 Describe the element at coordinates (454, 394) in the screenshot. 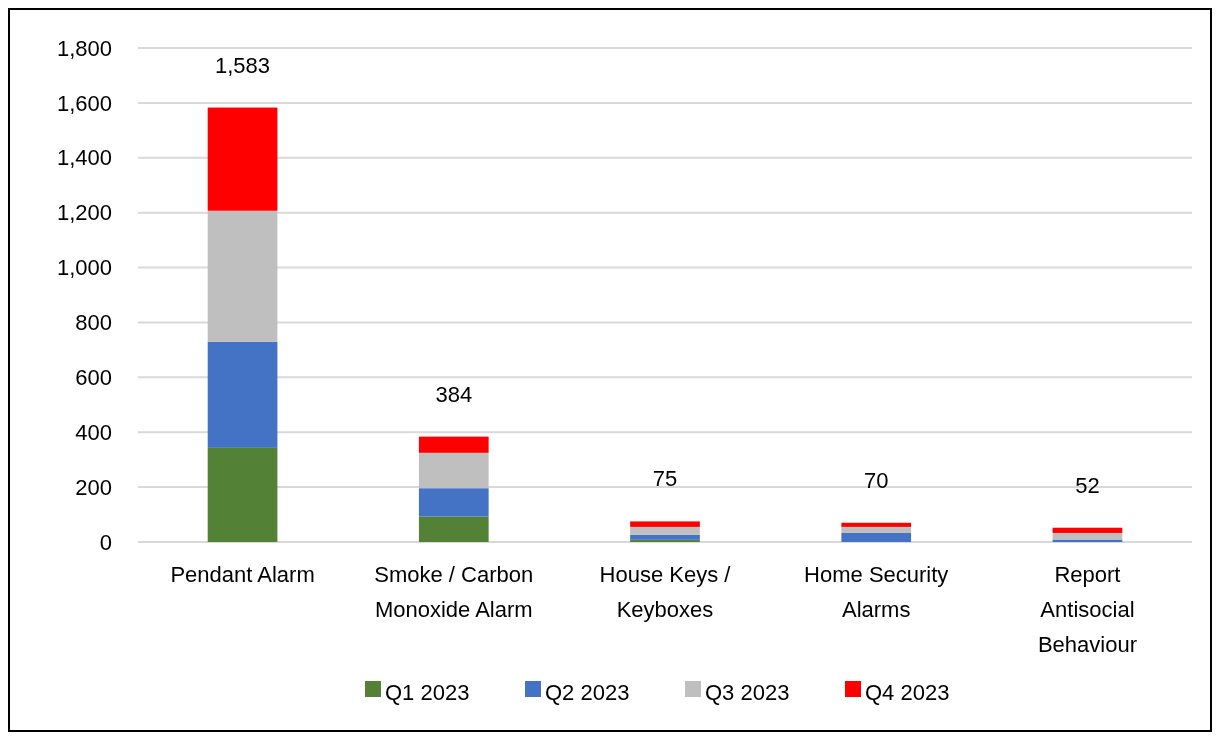

I see `total-label: 384` at that location.